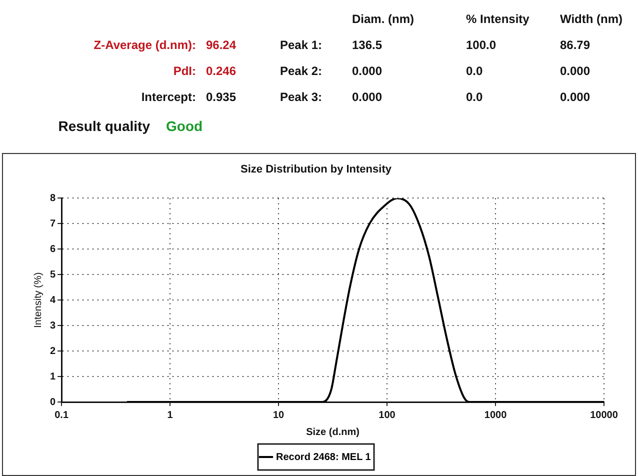  What do you see at coordinates (53, 351) in the screenshot?
I see `y-tick-label: 2` at bounding box center [53, 351].